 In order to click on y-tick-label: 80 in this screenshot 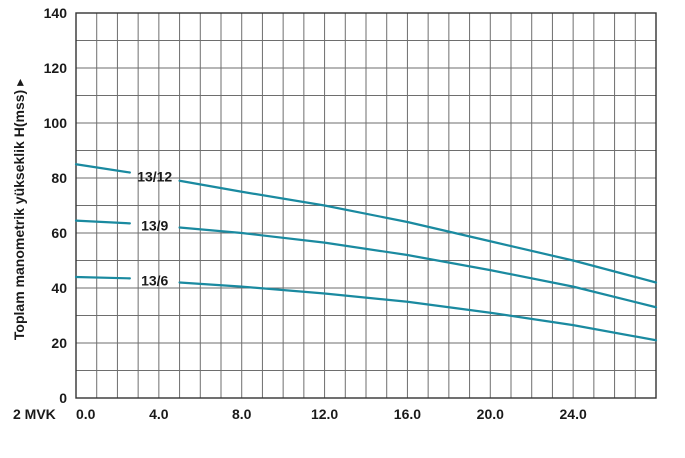, I will do `click(59, 178)`.